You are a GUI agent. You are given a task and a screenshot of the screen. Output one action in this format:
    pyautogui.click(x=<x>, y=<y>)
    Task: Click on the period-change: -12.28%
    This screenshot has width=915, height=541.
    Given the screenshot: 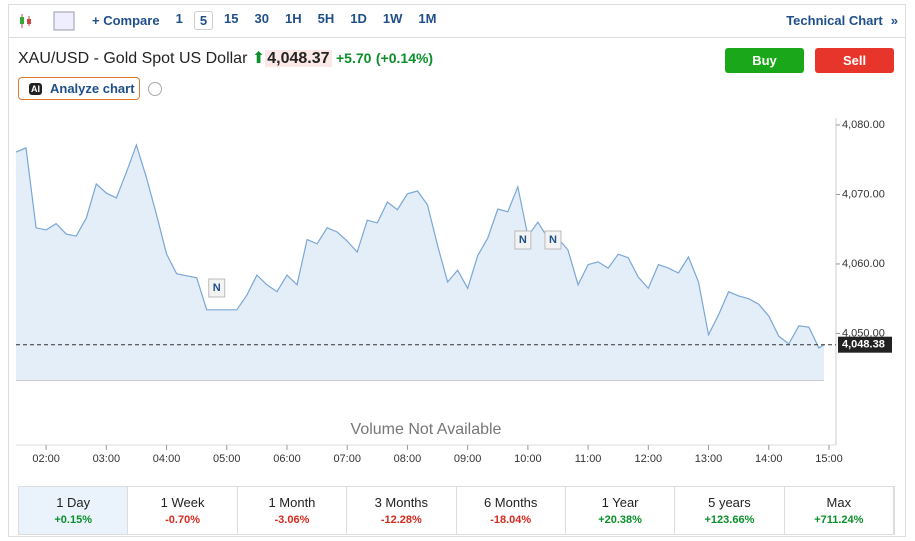 What is the action you would take?
    pyautogui.click(x=401, y=520)
    